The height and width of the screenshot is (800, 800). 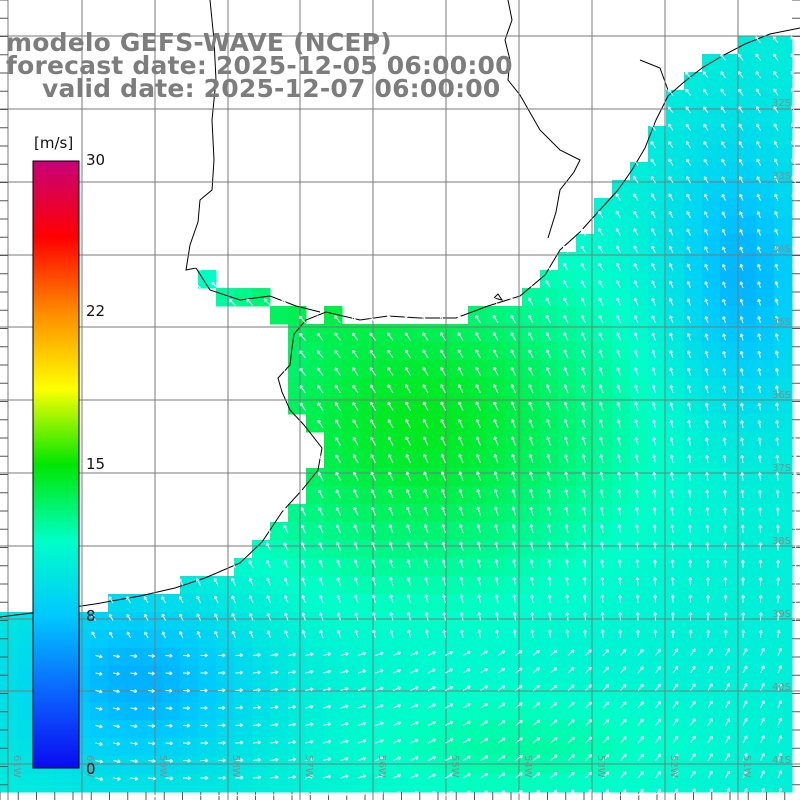 I want to click on latitude-label: 37S, so click(x=781, y=468).